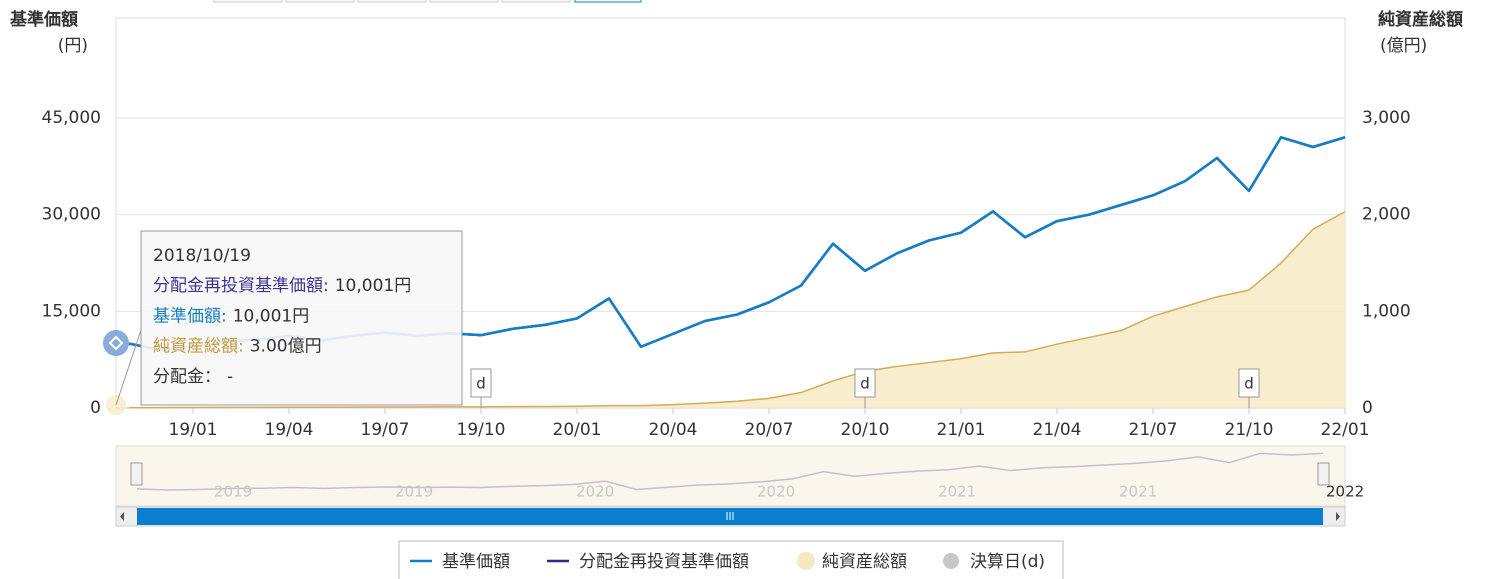 The height and width of the screenshot is (579, 1486). Describe the element at coordinates (1153, 430) in the screenshot. I see `x-tick-label: 21/07` at that location.